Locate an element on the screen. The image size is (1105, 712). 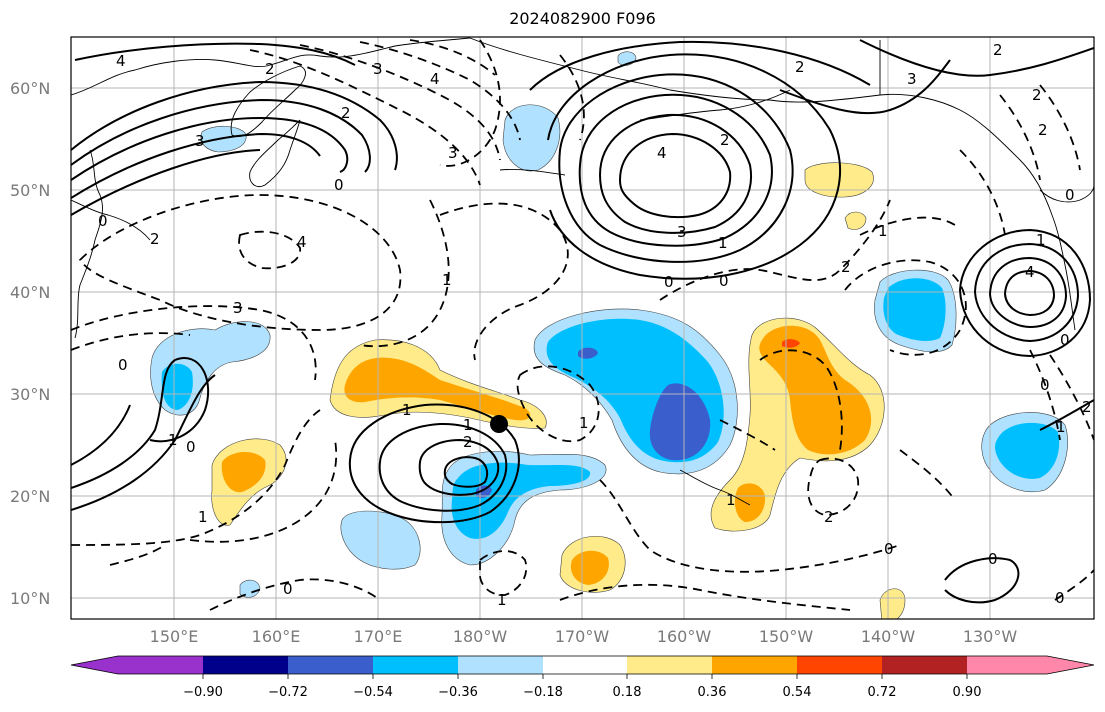
lon-label: 170°W is located at coordinates (582, 636).